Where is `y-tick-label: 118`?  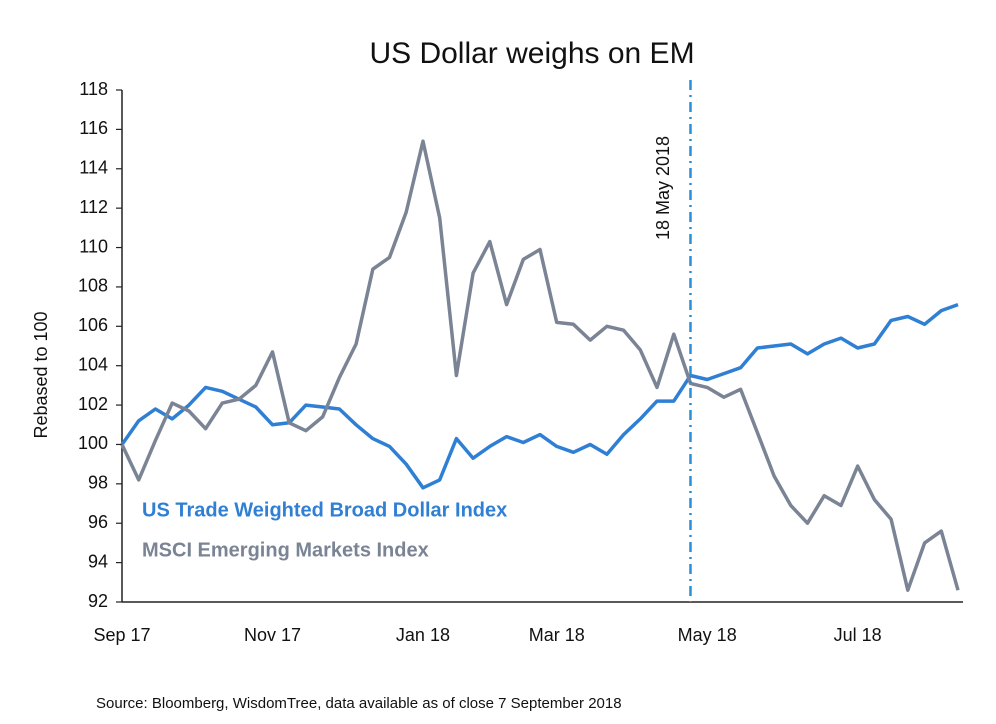
y-tick-label: 118 is located at coordinates (93, 89).